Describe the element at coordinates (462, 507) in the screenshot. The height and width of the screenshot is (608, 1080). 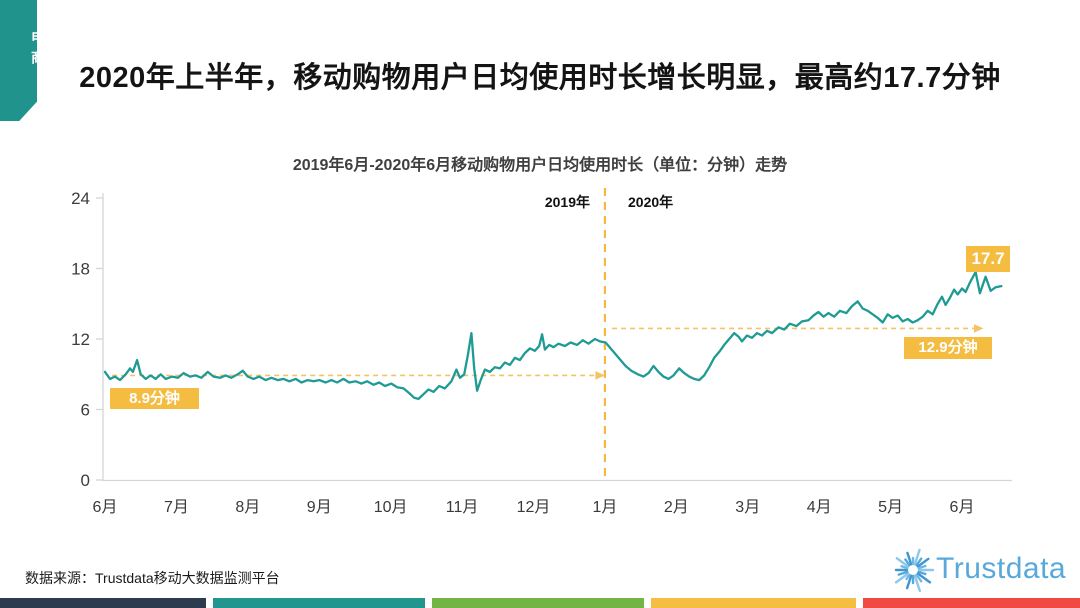
I see `x-tick-label: 11月` at that location.